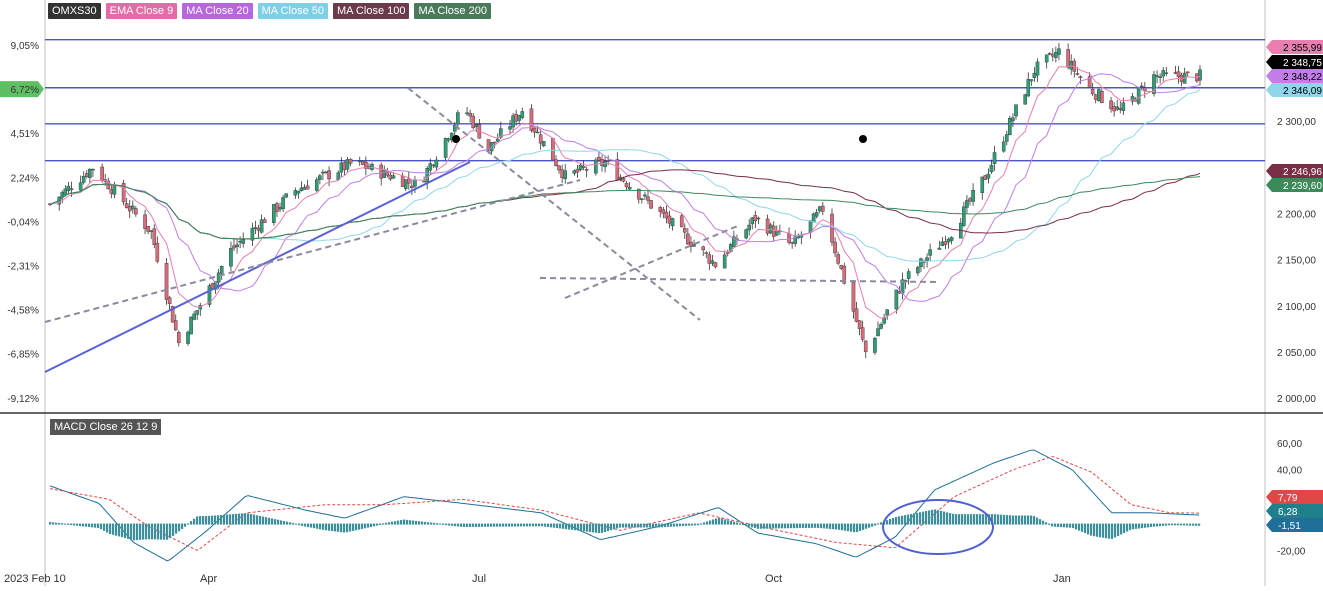  I want to click on macd-tag, so click(1294, 525).